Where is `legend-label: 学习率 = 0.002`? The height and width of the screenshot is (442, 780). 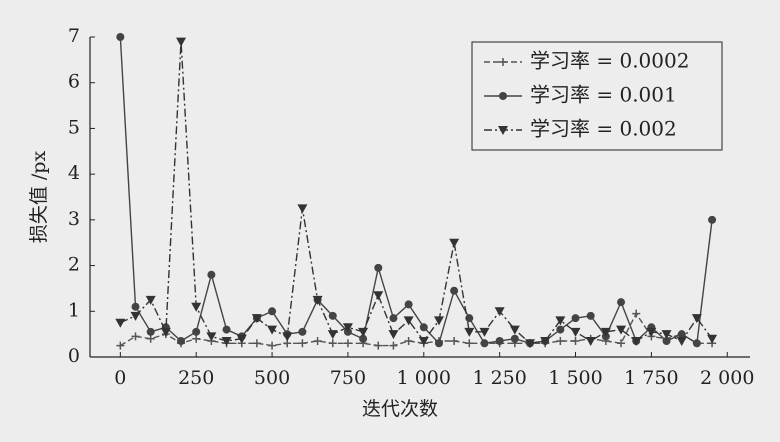
legend-label: 学习率 = 0.002 is located at coordinates (603, 129).